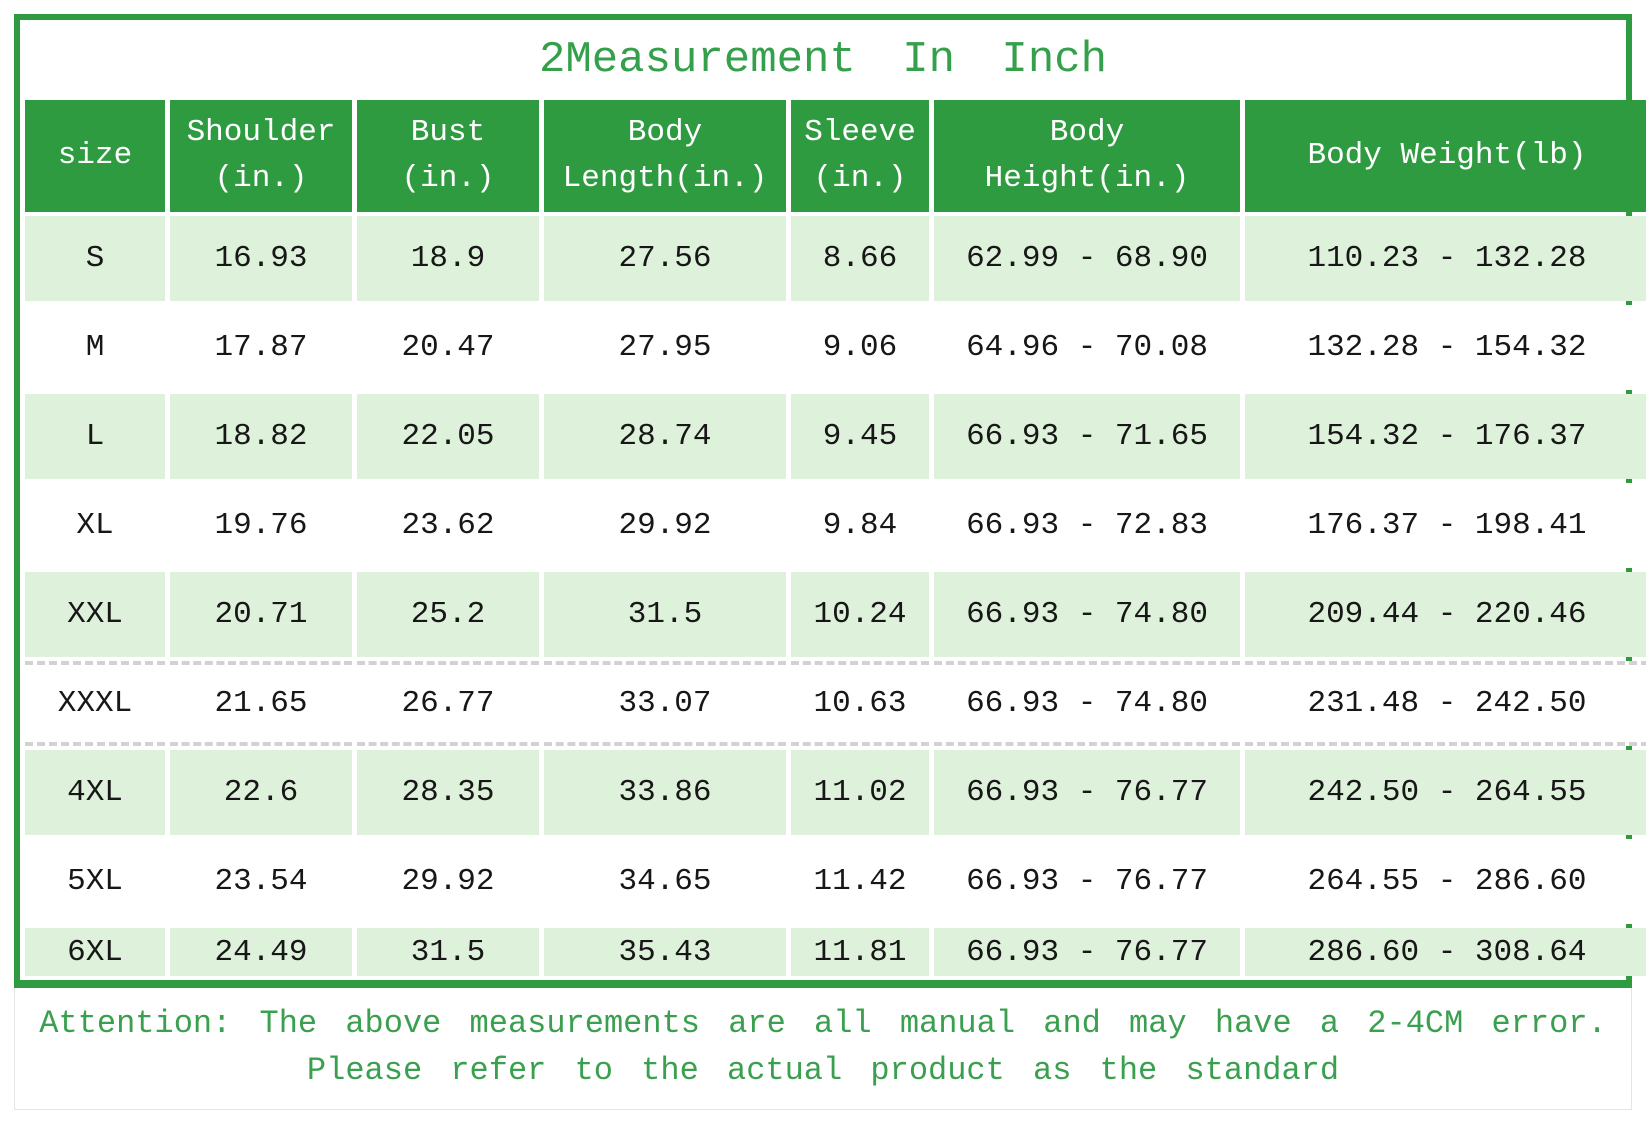 This screenshot has width=1646, height=1126. I want to click on value-cell: 66.93 - 71.65, so click(1087, 436).